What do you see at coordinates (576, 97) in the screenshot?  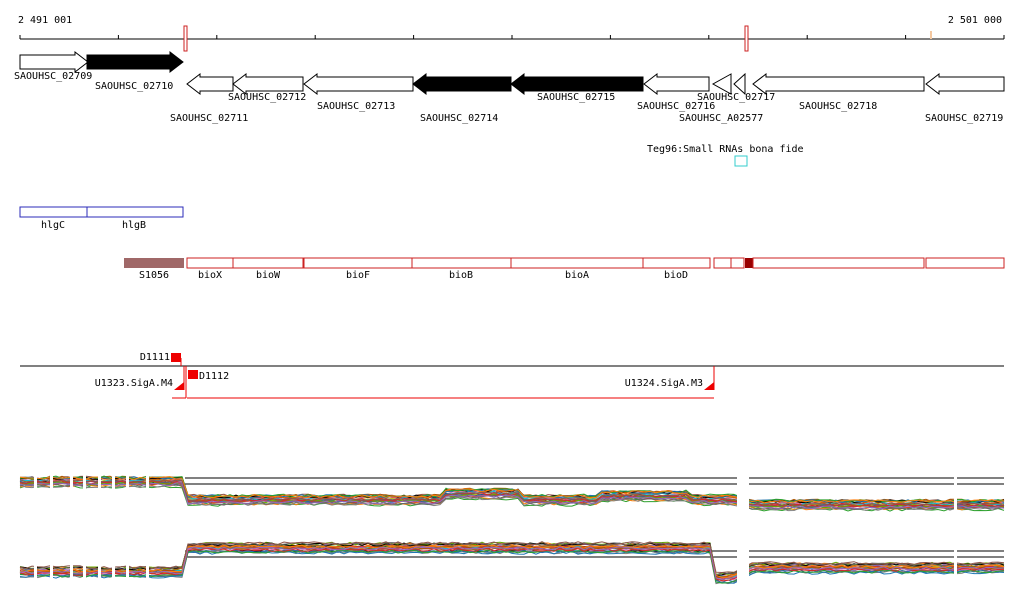 I see `gene-label: SAOUHSC_02715` at bounding box center [576, 97].